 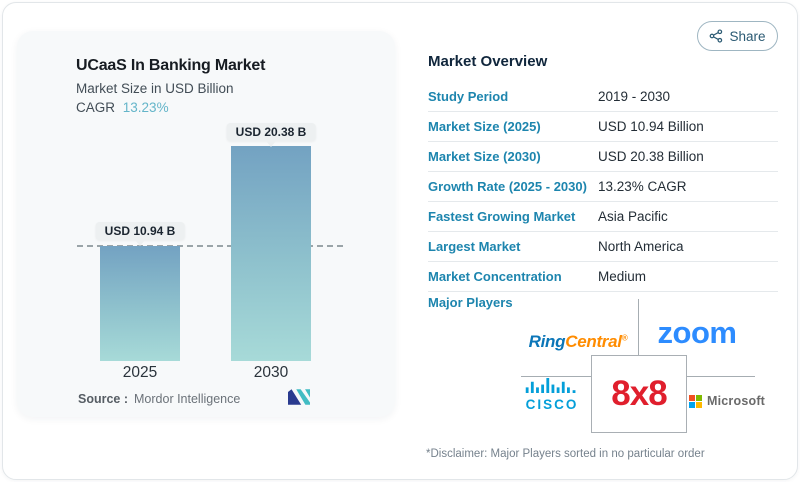 What do you see at coordinates (271, 144) in the screenshot?
I see `bar-value-pointer-2030` at bounding box center [271, 144].